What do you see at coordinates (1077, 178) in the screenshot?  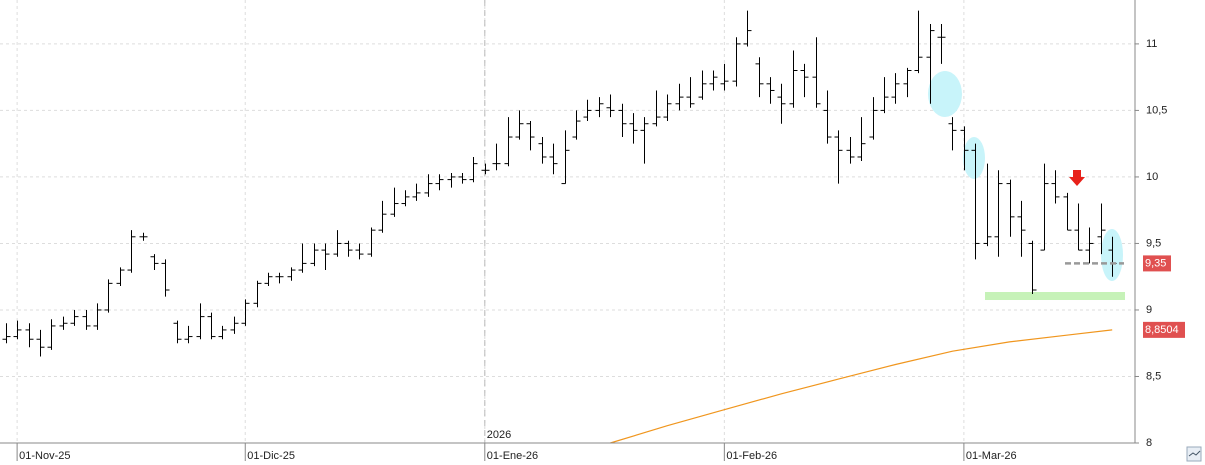 I see `down-arrow` at bounding box center [1077, 178].